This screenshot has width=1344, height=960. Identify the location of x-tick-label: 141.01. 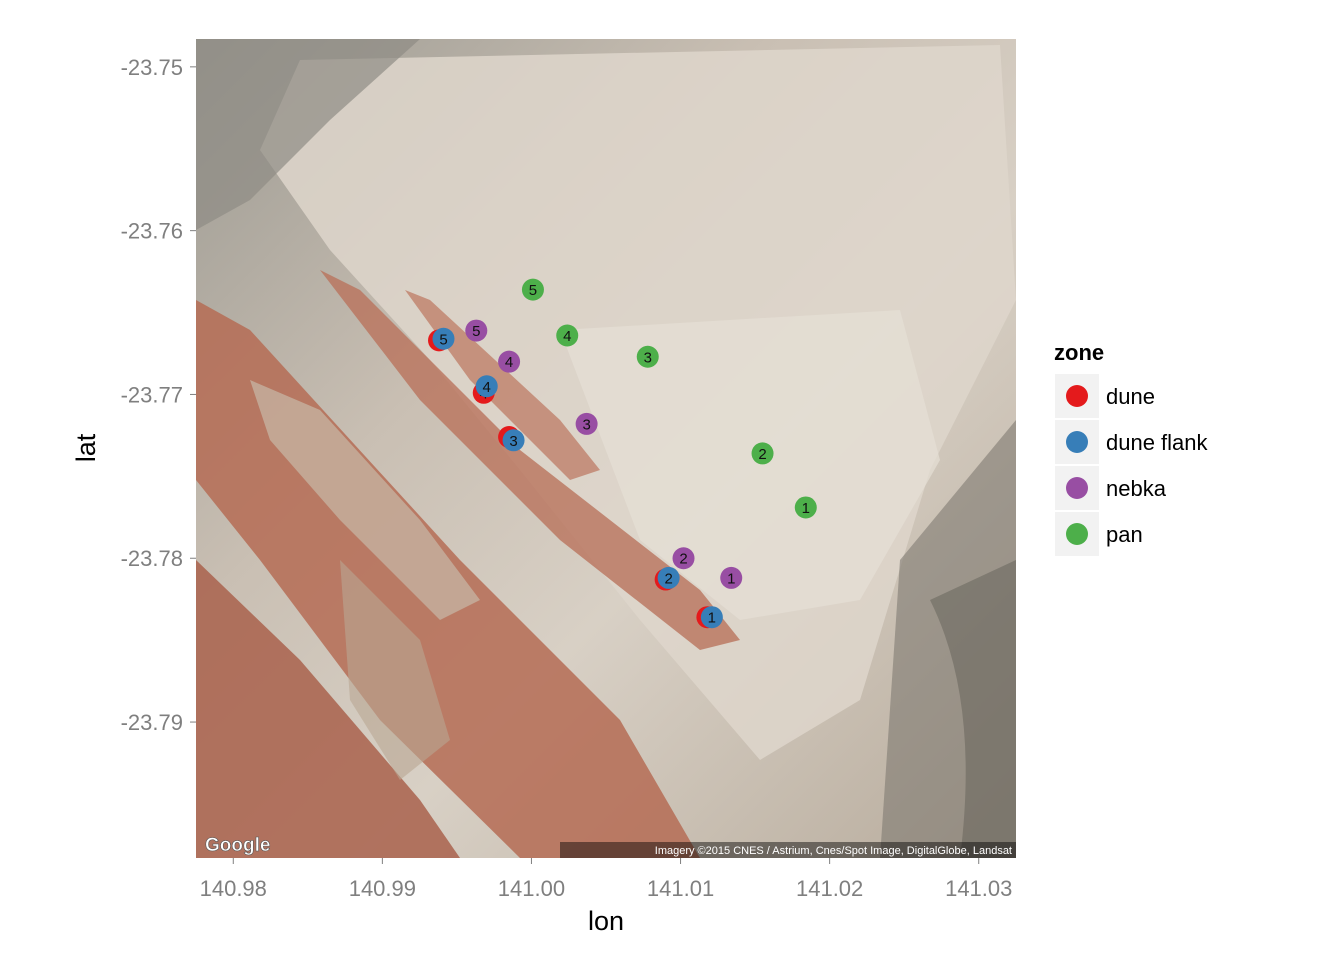
(680, 888).